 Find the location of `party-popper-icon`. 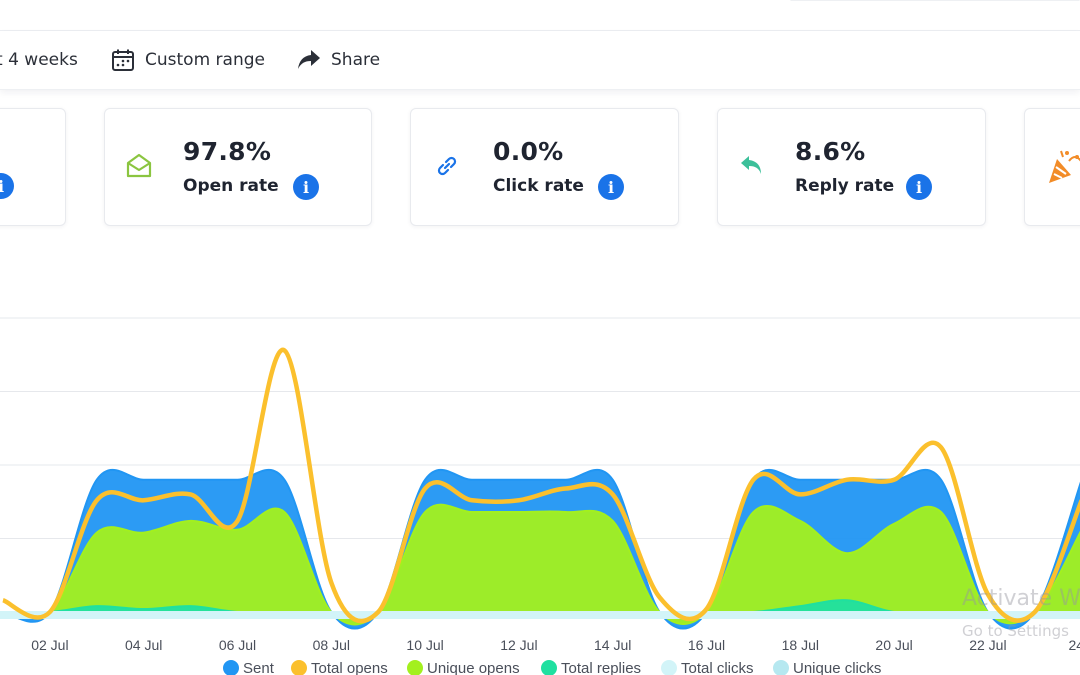

party-popper-icon is located at coordinates (1064, 166).